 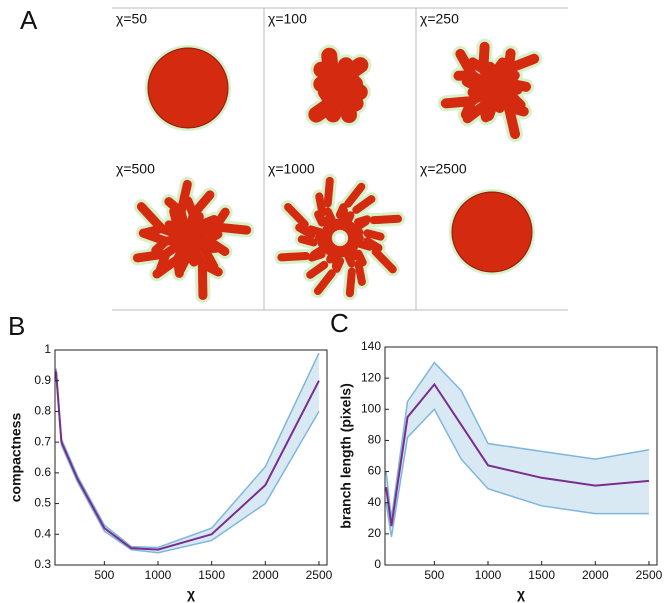 I want to click on y-tick-label: 40, so click(x=375, y=502).